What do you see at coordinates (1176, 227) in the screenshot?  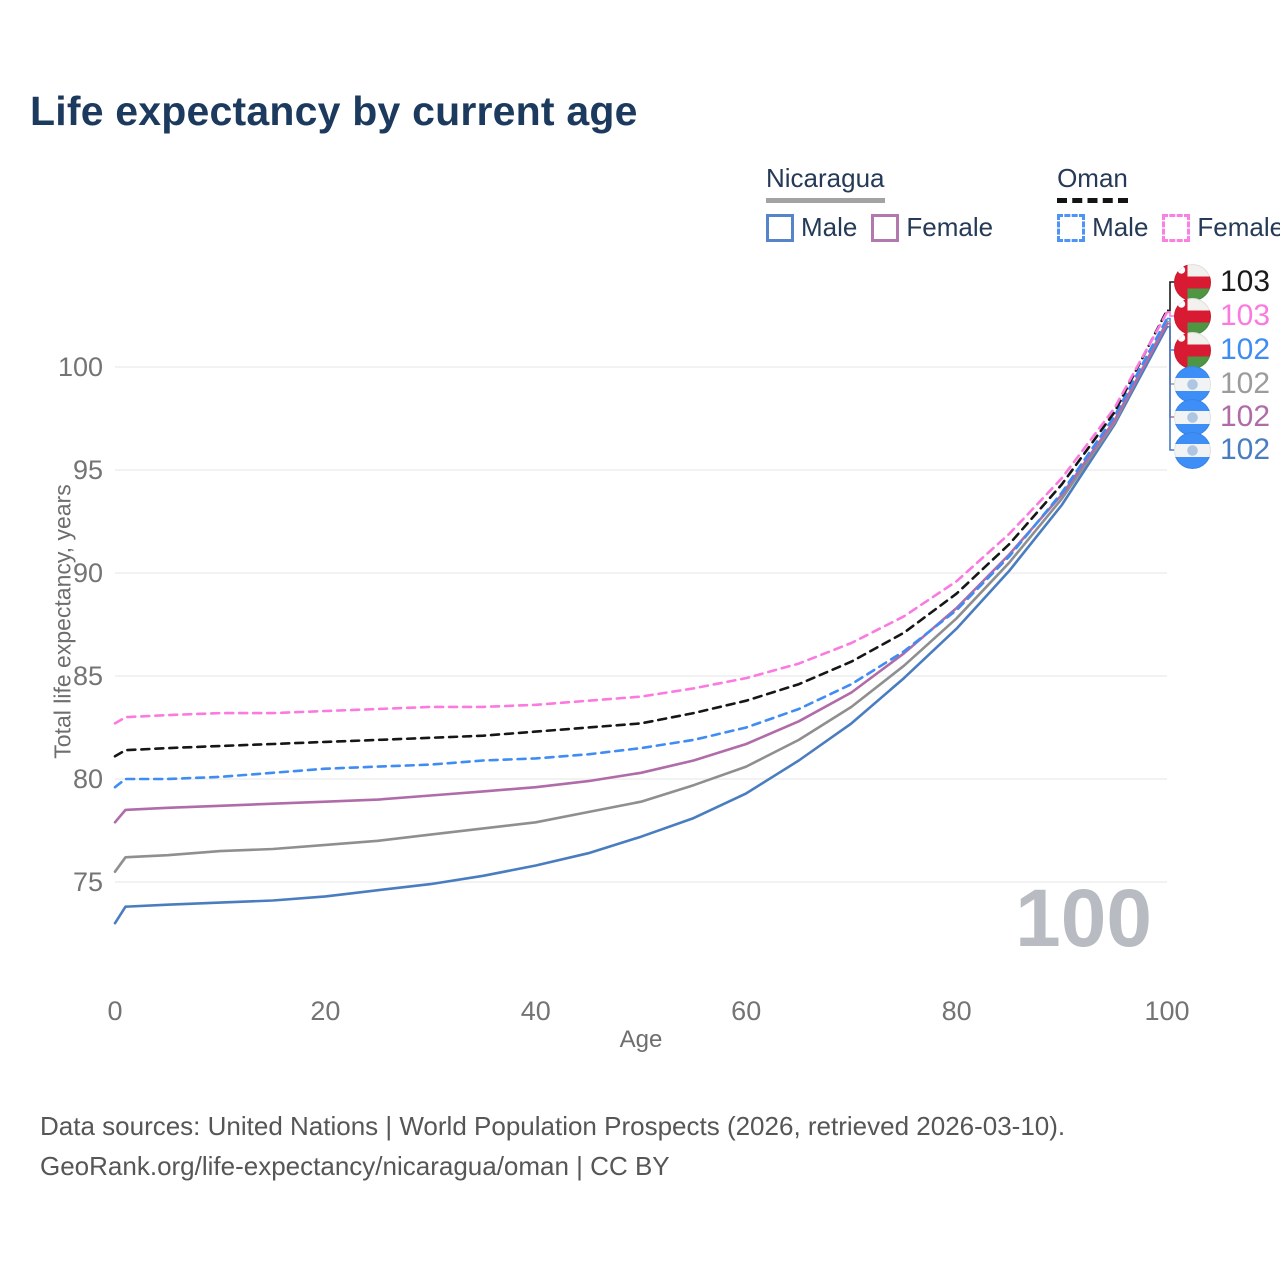 I see `oman-female-swatch-icon` at bounding box center [1176, 227].